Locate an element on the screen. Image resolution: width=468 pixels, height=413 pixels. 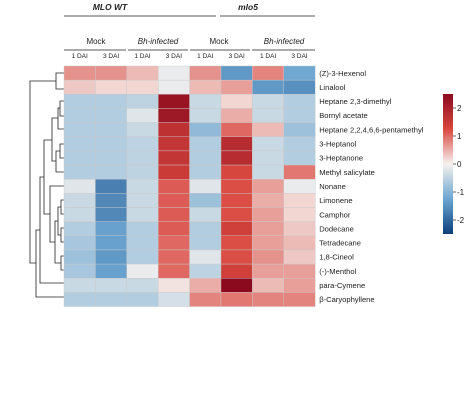
row-label-limonene: Limonene is located at coordinates (335, 200).